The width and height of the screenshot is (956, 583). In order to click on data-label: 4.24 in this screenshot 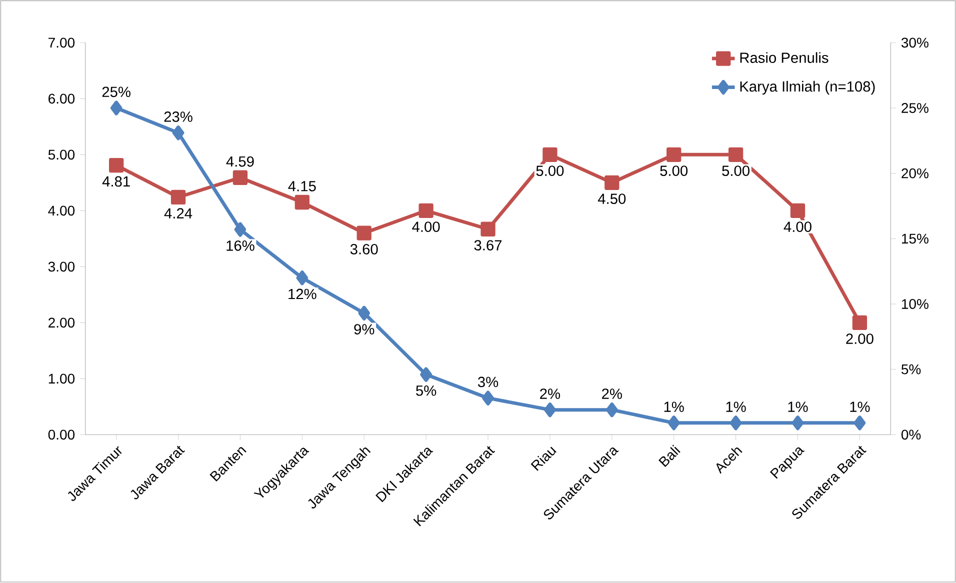, I will do `click(178, 213)`.